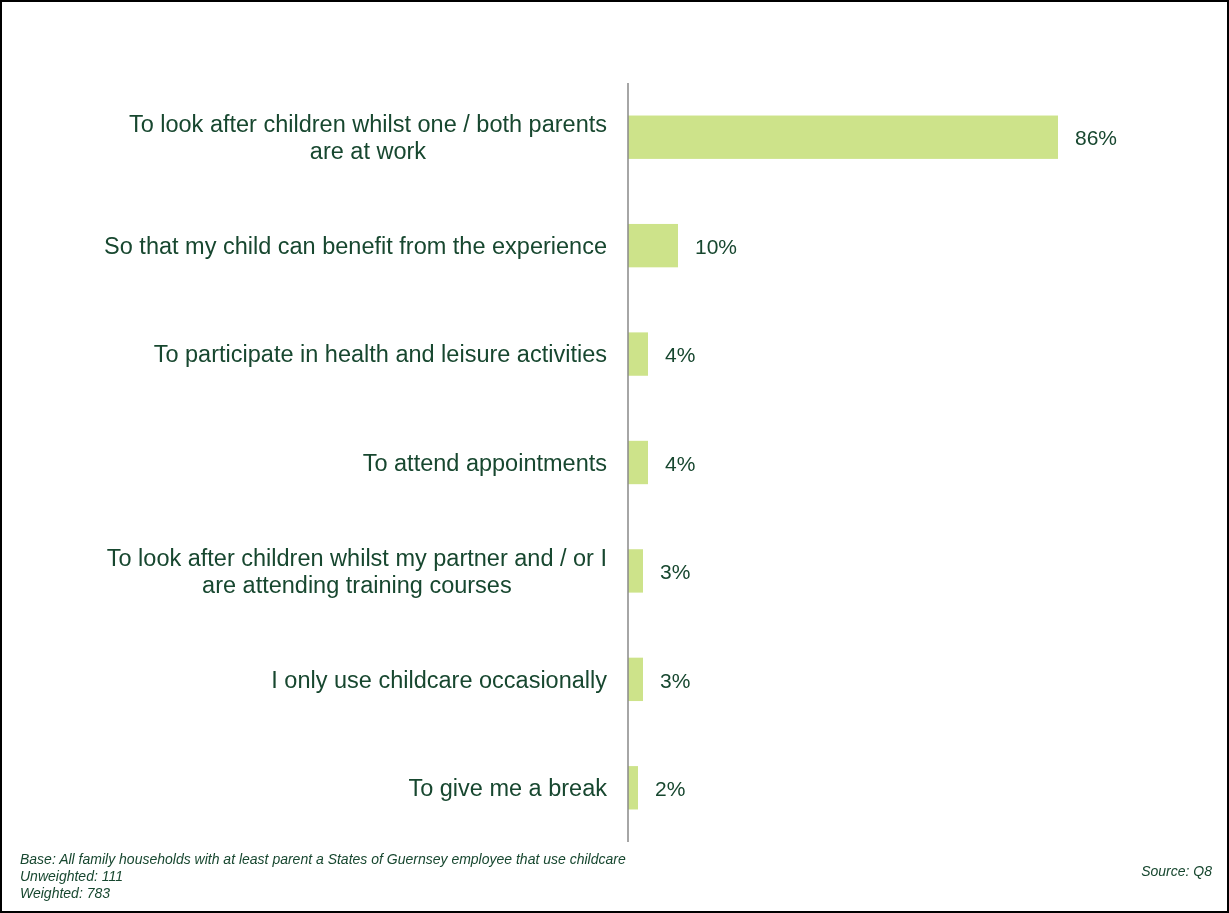  I want to click on data-label: 10%, so click(716, 246).